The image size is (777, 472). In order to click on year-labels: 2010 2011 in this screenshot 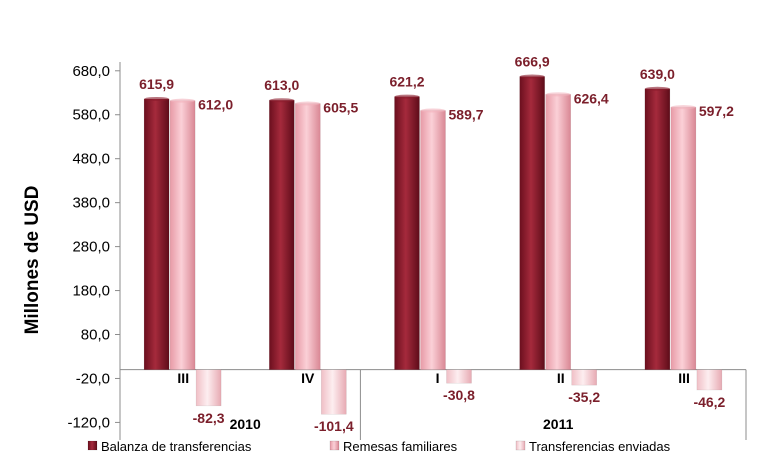, I will do `click(402, 424)`.